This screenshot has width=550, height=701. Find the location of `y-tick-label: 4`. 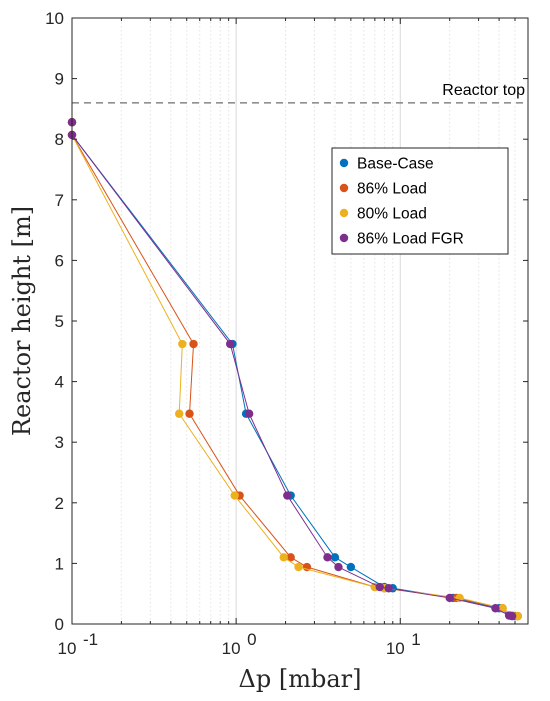

y-tick-label: 4 is located at coordinates (59, 382).